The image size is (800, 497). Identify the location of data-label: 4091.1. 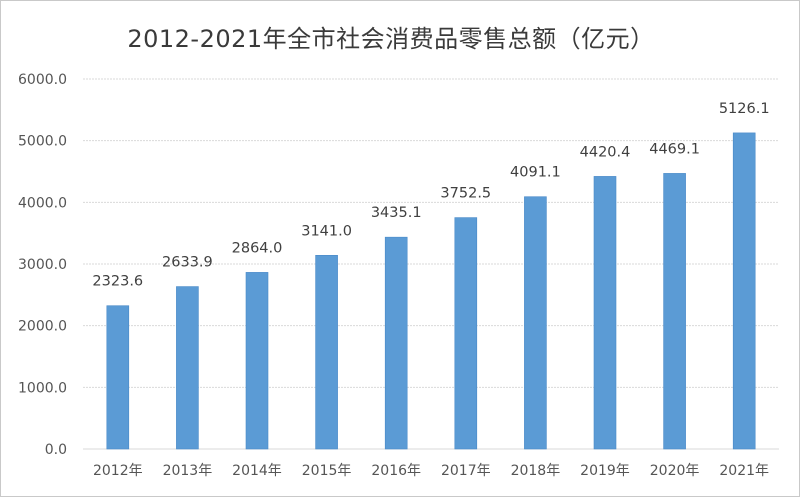
(535, 173).